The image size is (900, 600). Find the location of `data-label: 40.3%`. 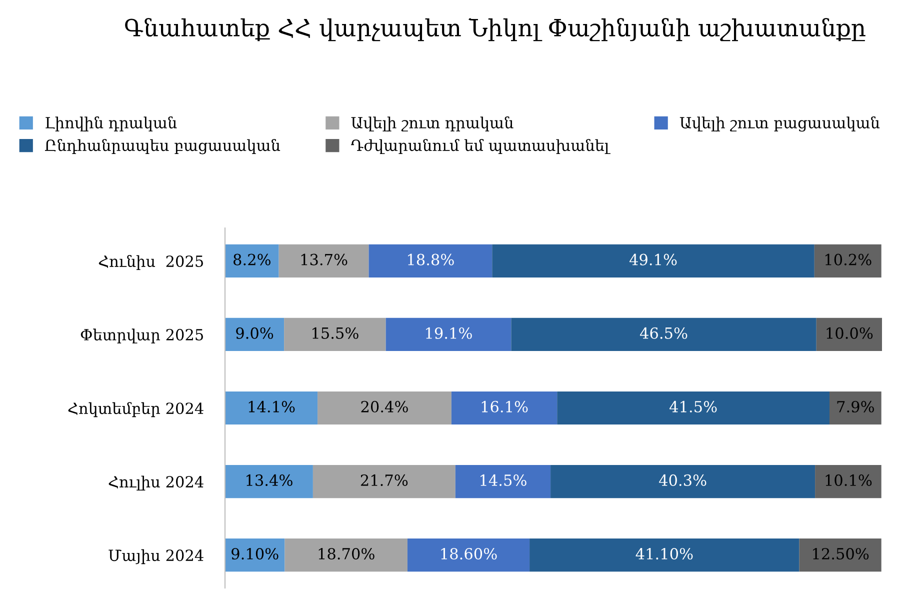

data-label: 40.3% is located at coordinates (682, 480).